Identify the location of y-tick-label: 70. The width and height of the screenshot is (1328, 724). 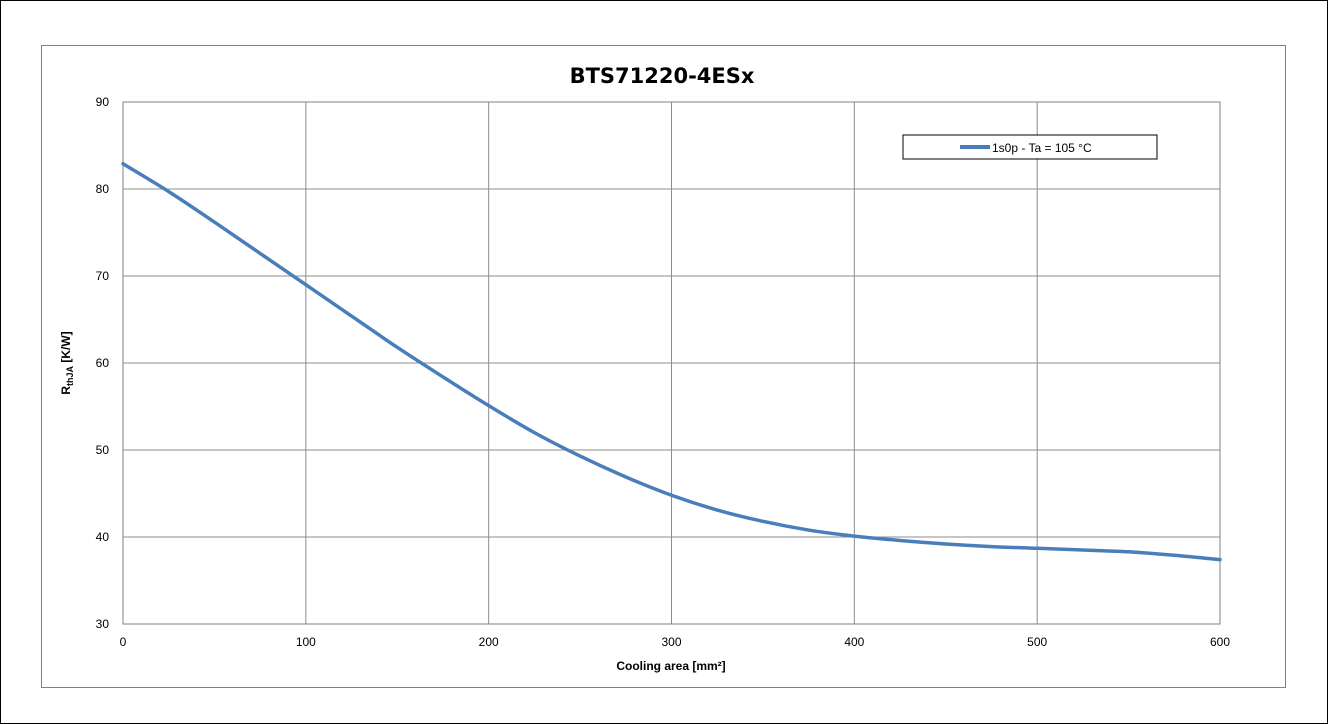
(103, 276).